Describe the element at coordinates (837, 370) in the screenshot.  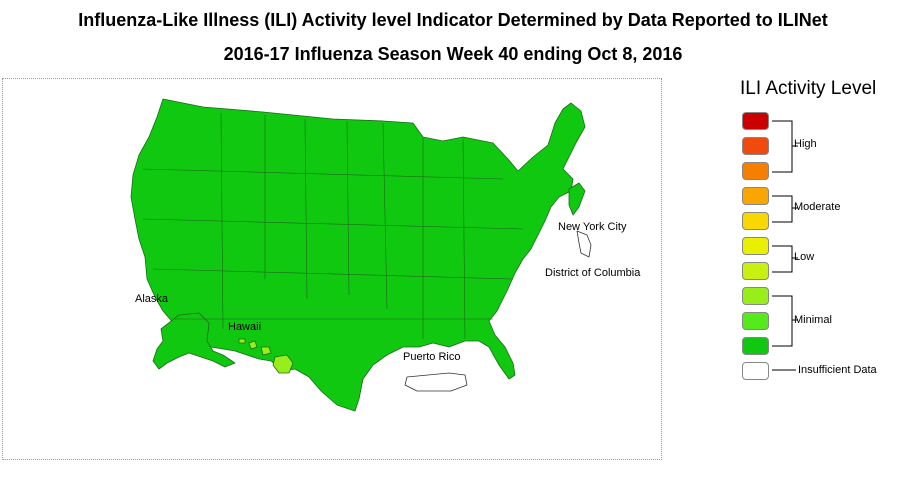
I see `legend-label-insufficient: Insufficient Data` at that location.